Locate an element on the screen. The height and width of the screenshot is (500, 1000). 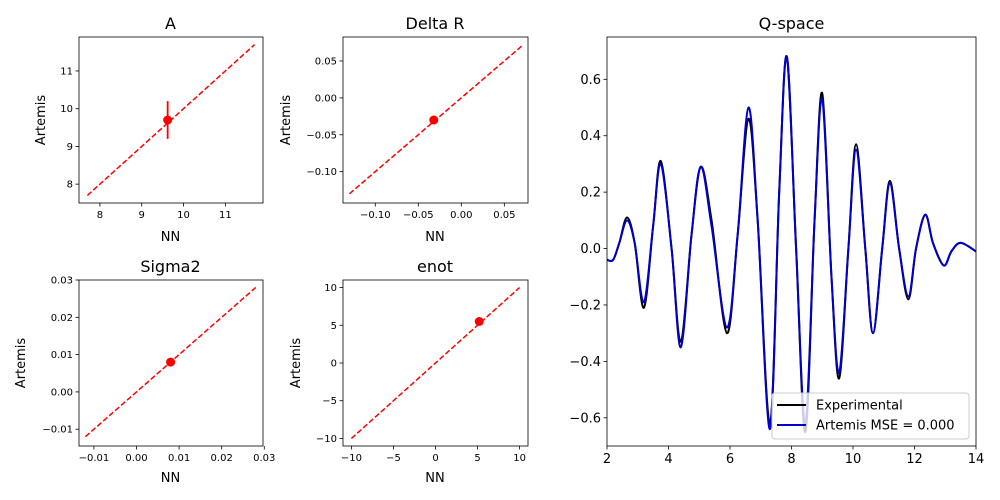
panel-enot-title: enot is located at coordinates (435, 266).